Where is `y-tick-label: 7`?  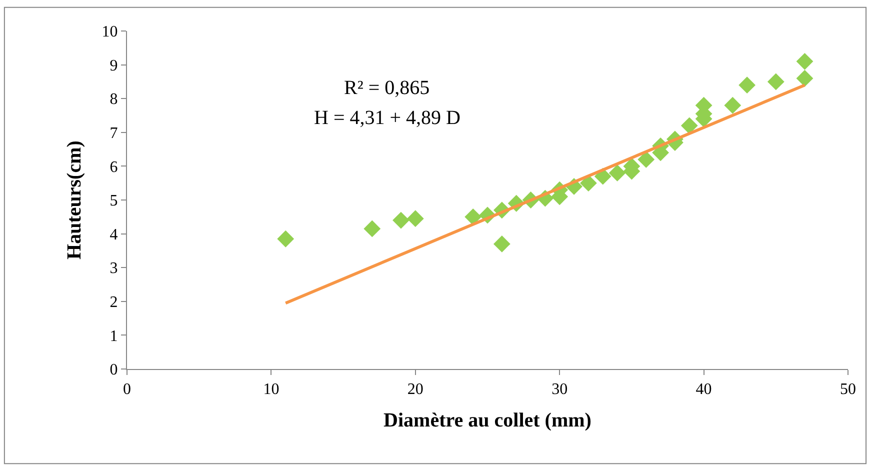
y-tick-label: 7 is located at coordinates (114, 133).